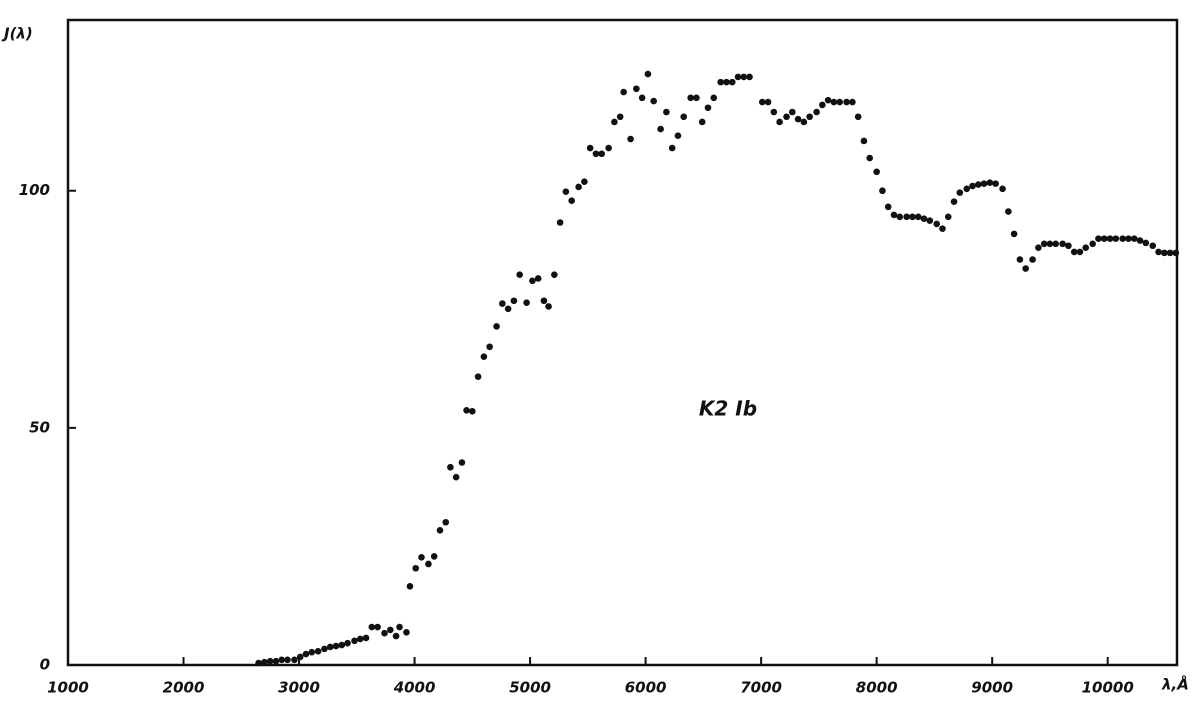  Describe the element at coordinates (68, 688) in the screenshot. I see `x-tick-label: 1000` at that location.